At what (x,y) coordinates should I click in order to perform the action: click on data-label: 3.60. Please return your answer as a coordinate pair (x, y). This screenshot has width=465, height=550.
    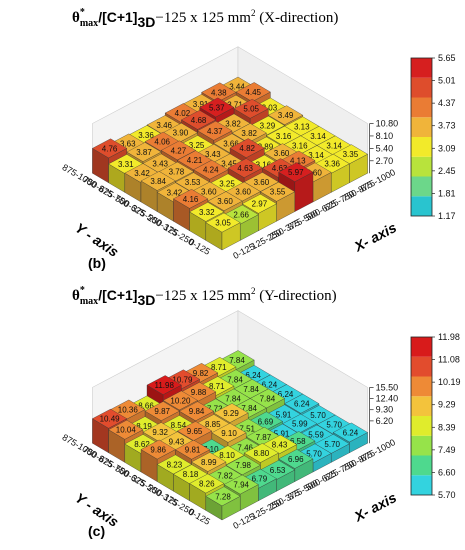
    Looking at the image, I should click on (314, 172).